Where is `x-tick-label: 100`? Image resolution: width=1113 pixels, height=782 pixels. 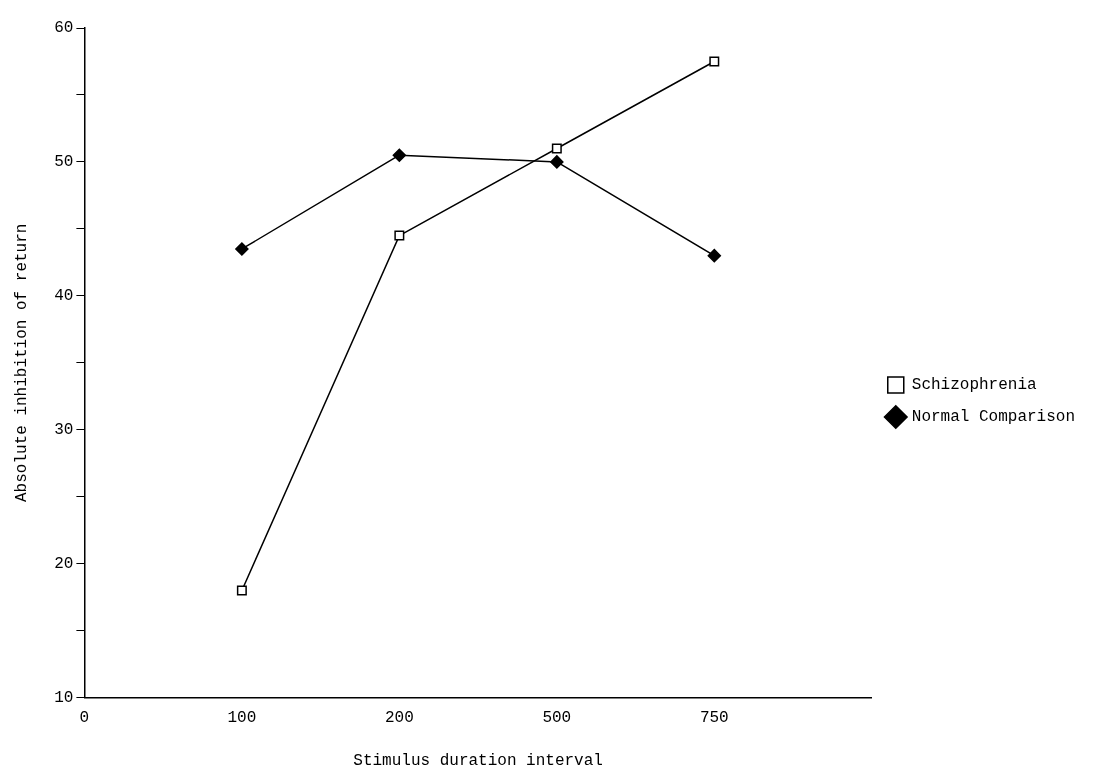 x-tick-label: 100 is located at coordinates (242, 718).